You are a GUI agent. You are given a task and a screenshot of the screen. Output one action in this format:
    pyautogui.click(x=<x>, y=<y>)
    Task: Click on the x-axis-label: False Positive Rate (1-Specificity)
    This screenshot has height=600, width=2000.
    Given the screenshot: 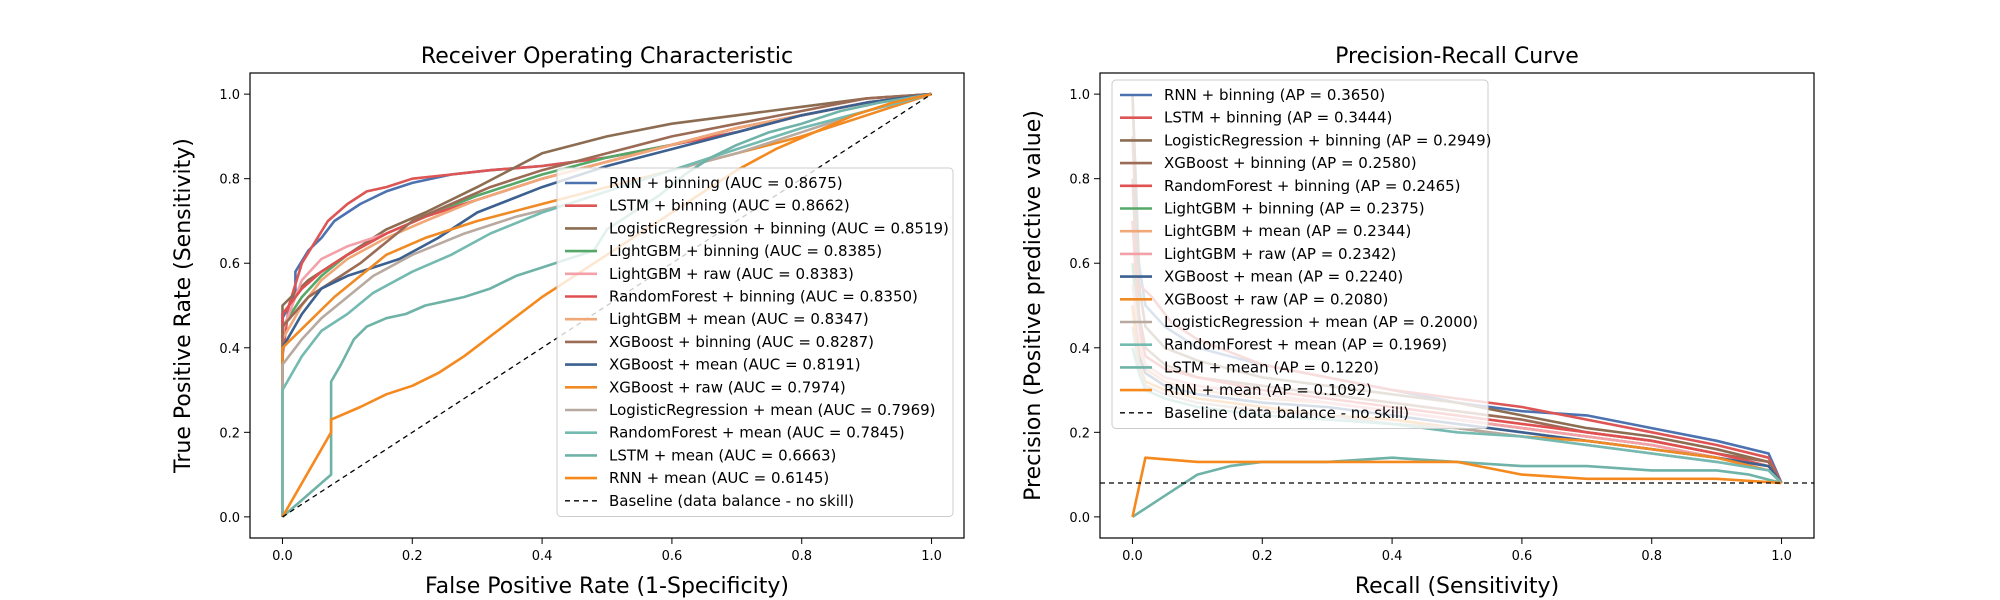 What is the action you would take?
    pyautogui.click(x=607, y=586)
    